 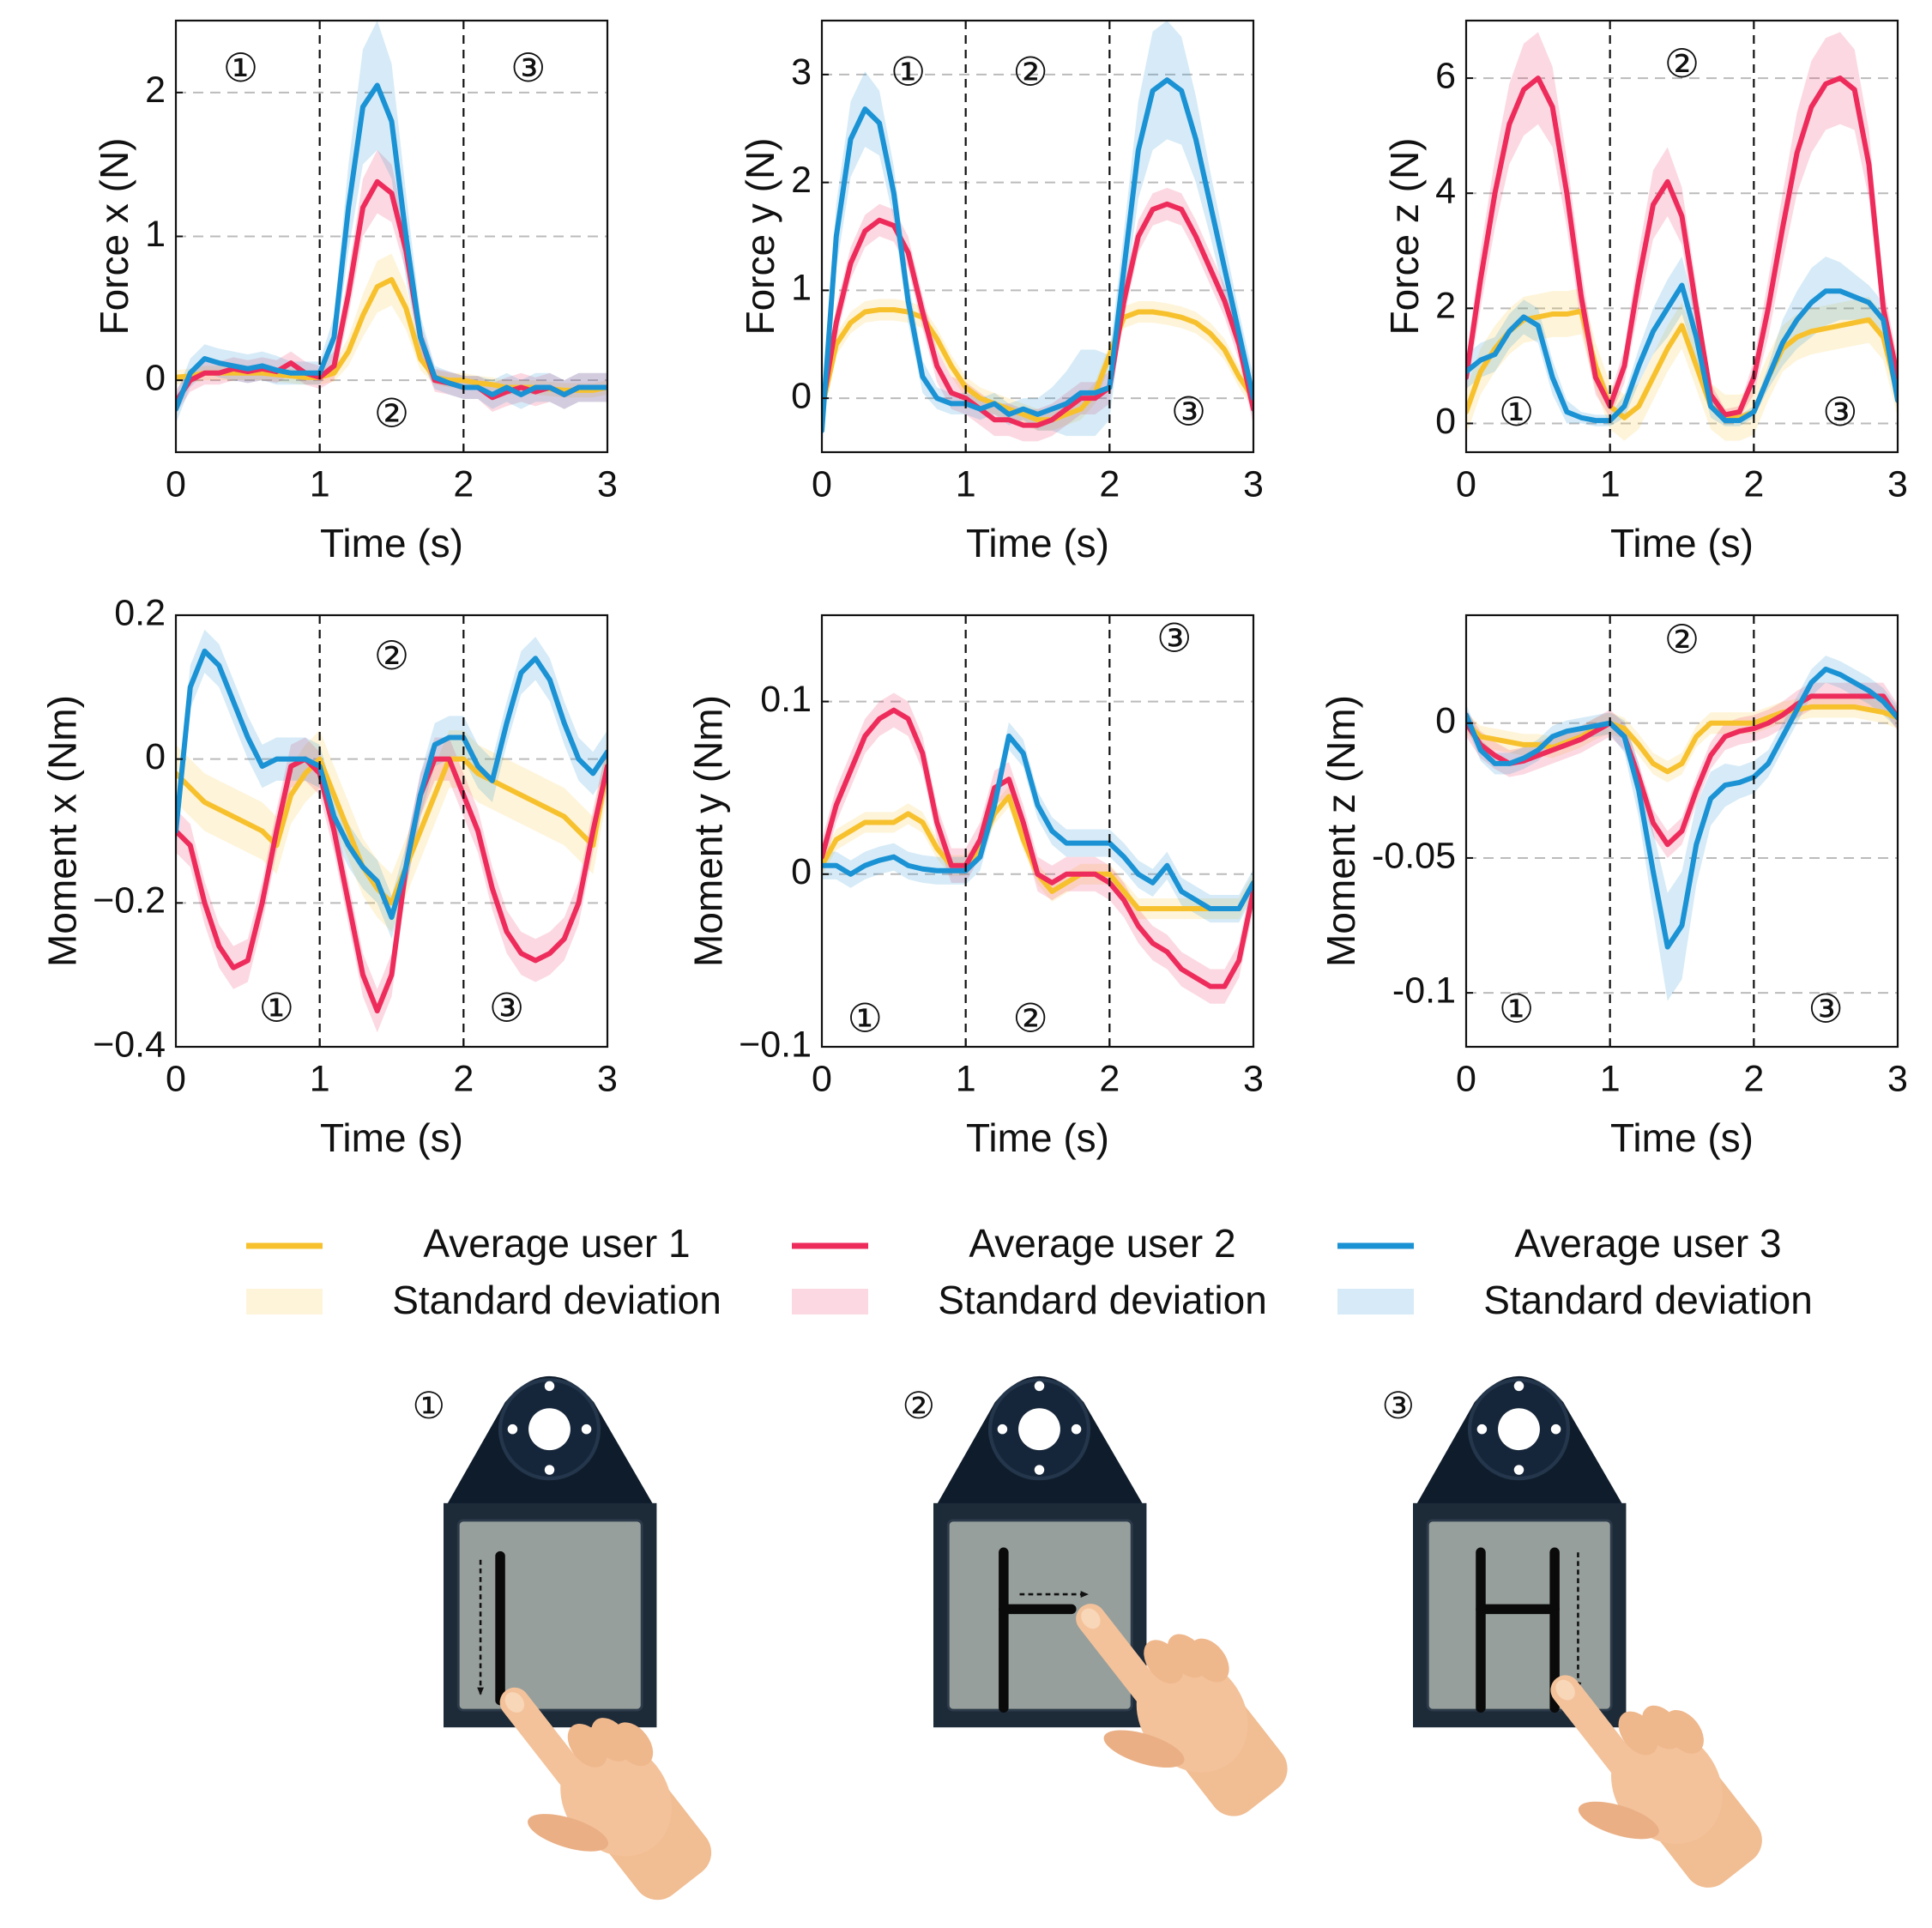 I want to click on step-illustration: ①, so click(x=562, y=1638).